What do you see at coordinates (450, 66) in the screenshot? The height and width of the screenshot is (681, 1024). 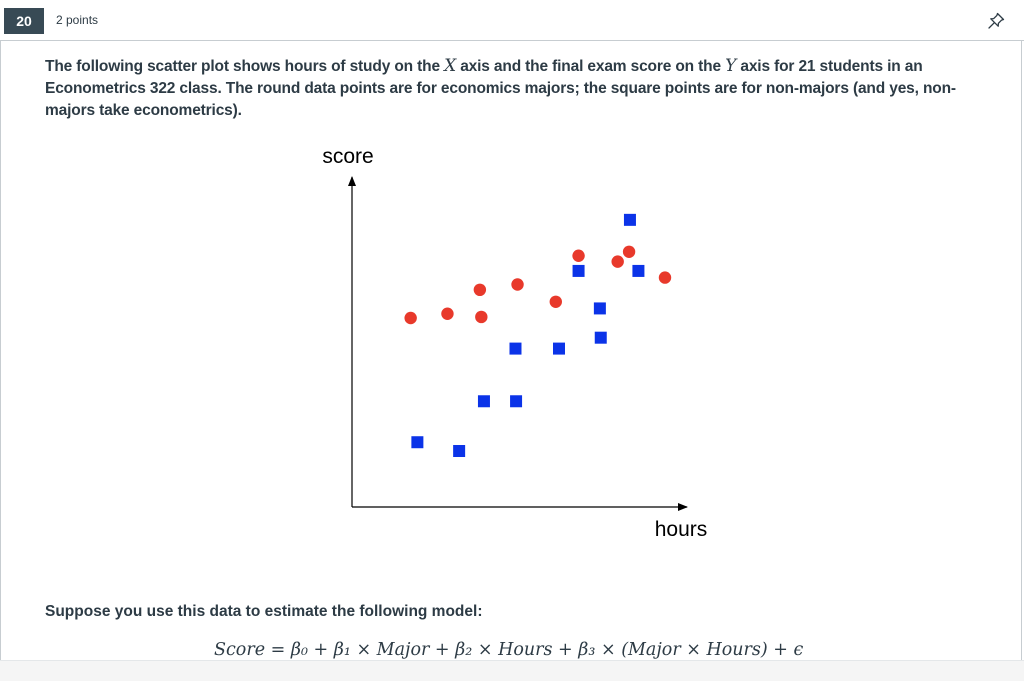 I see `x-variable: X` at bounding box center [450, 66].